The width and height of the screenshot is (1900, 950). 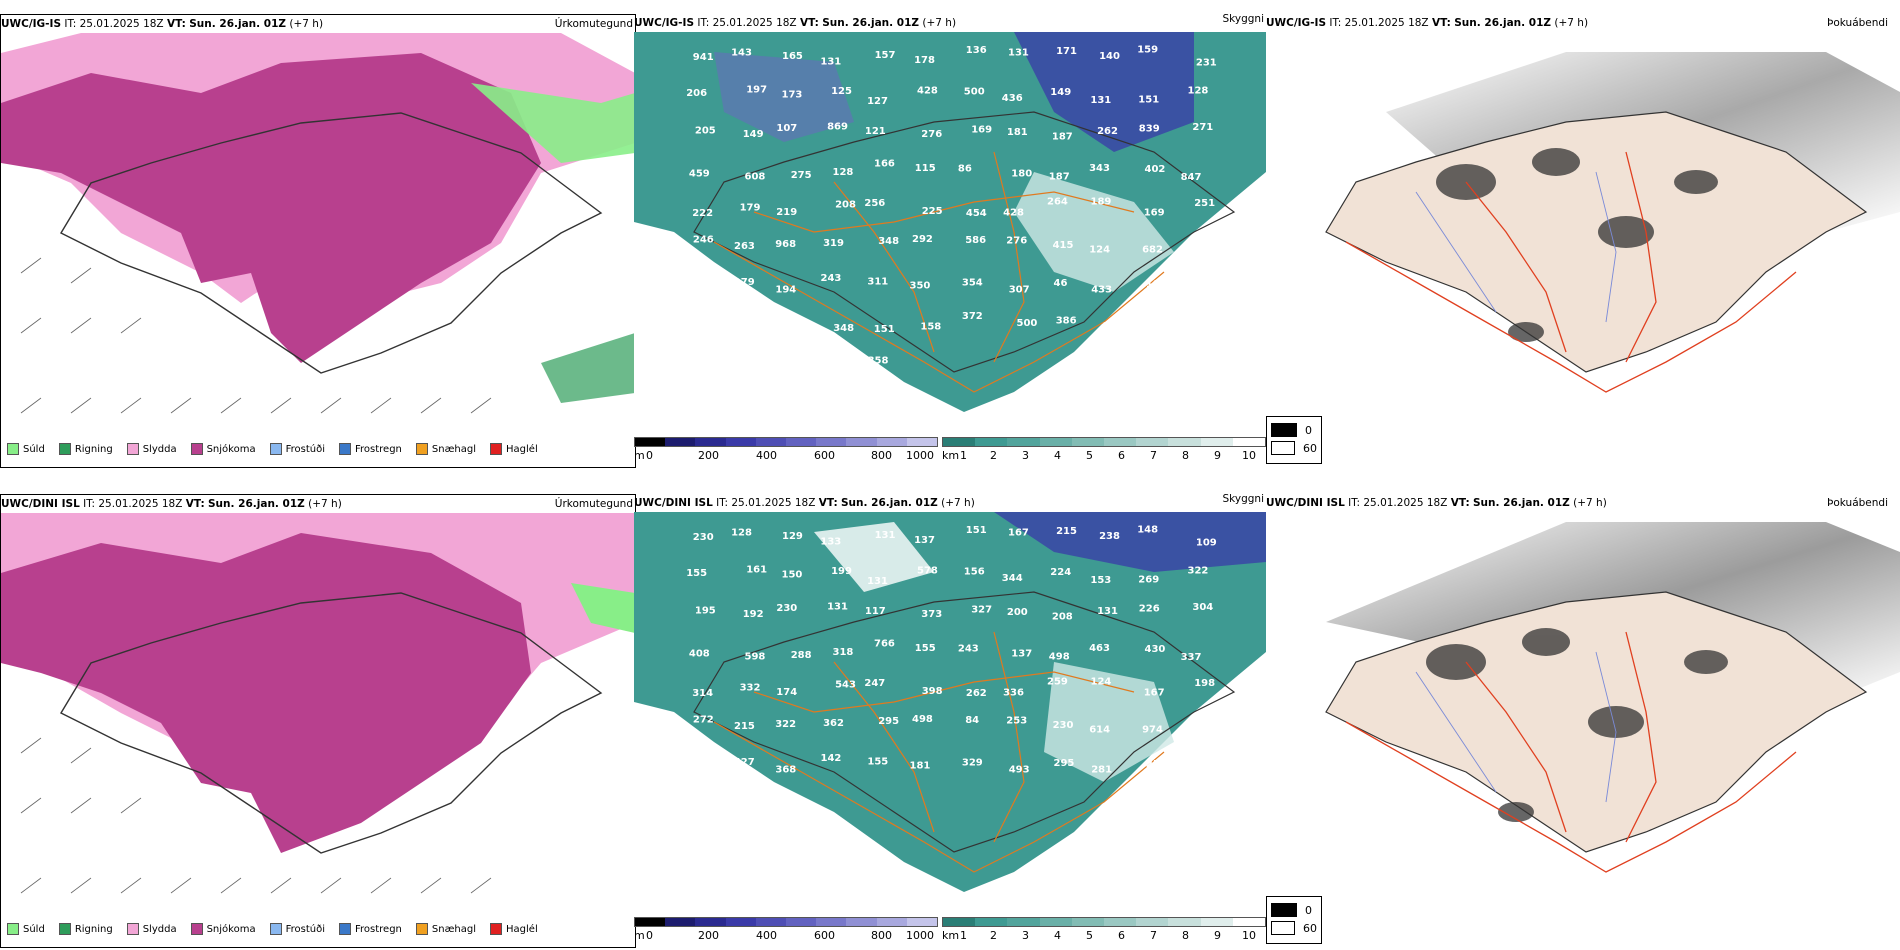 What do you see at coordinates (1062, 137) in the screenshot?
I see `visibility-value-label: 187` at bounding box center [1062, 137].